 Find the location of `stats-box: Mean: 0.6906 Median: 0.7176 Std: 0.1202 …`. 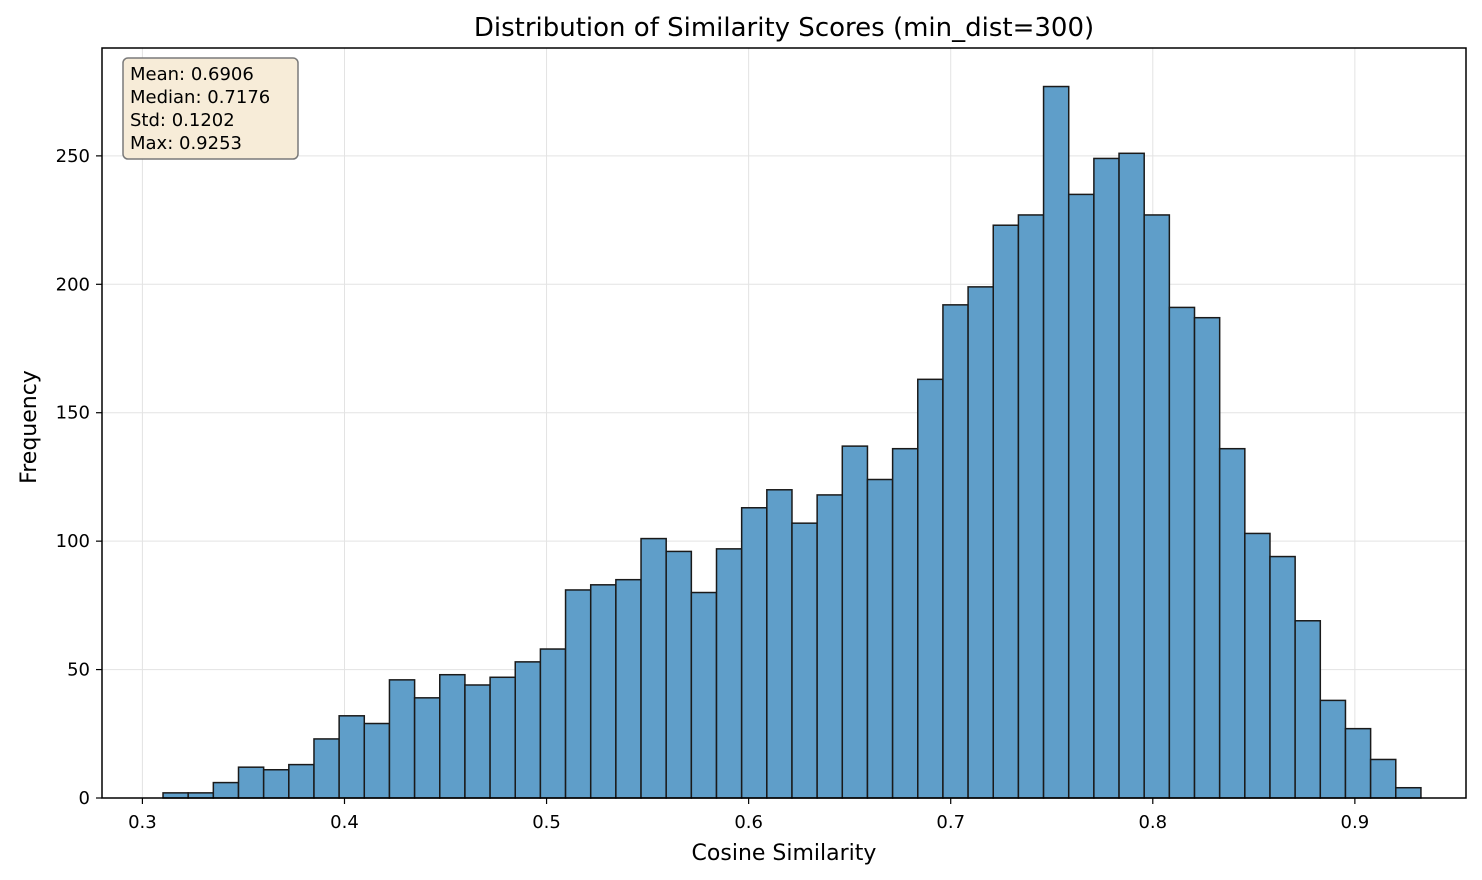

stats-box: Mean: 0.6906 Median: 0.7176 Std: 0.1202 … is located at coordinates (210, 108).